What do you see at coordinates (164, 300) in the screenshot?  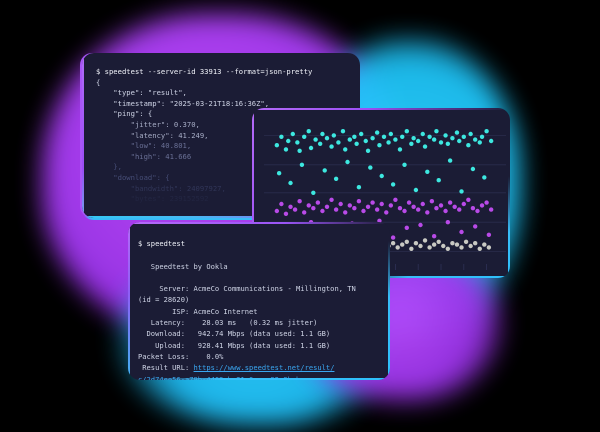 I see `row-label-server-id: (id = 28620)` at bounding box center [164, 300].